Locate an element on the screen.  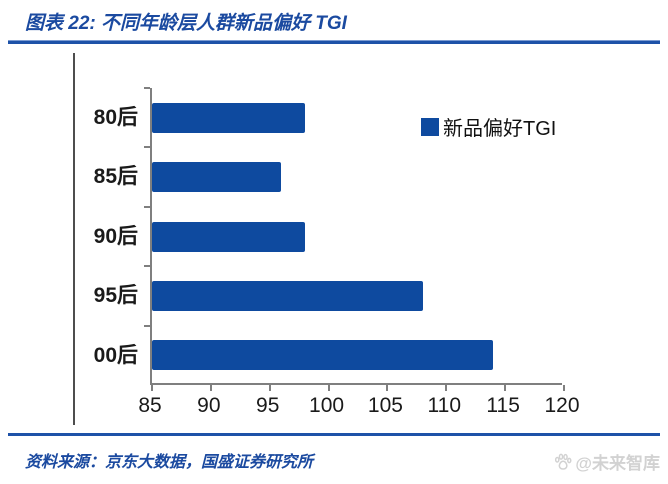
bar-85后 is located at coordinates (217, 177).